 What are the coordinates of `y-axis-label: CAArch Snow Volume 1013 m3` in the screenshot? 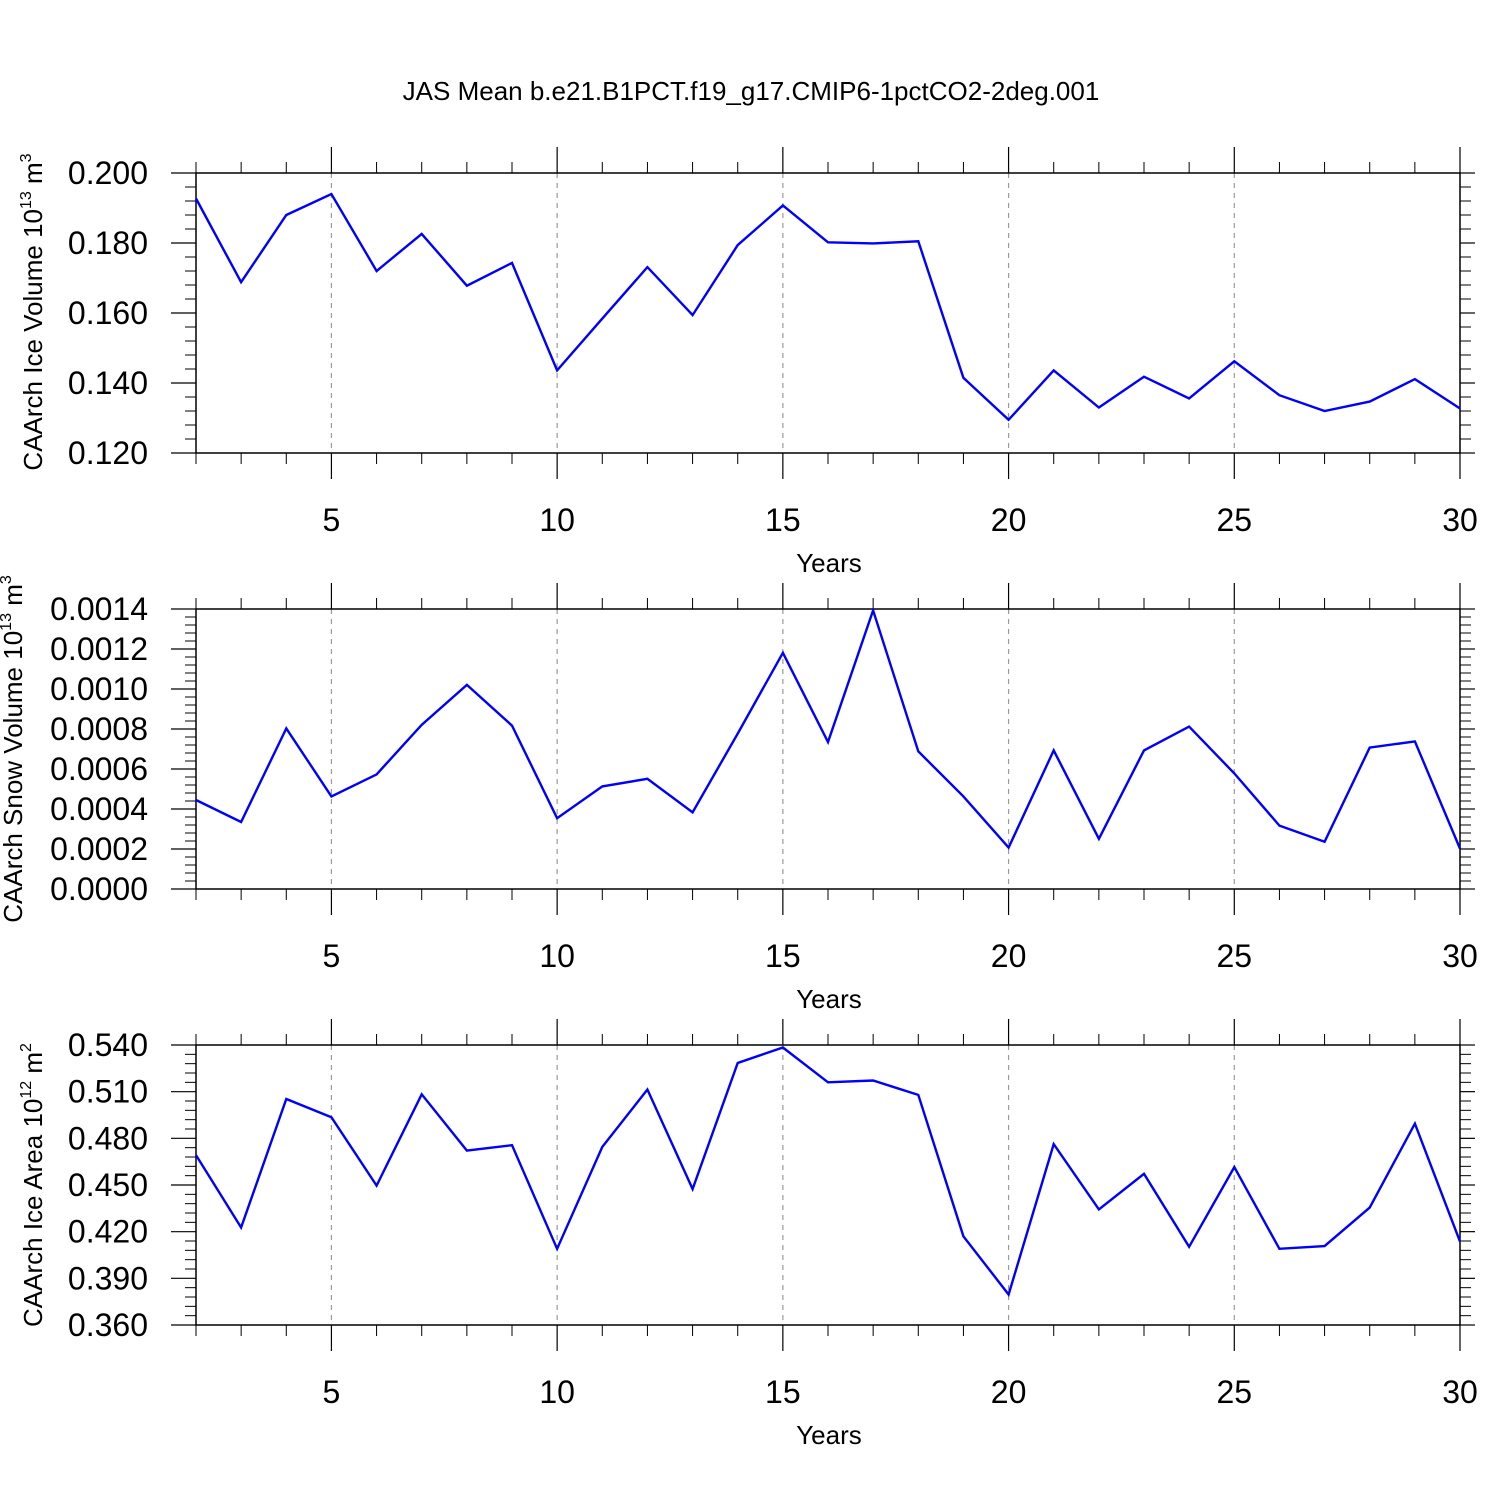 It's located at (14, 749).